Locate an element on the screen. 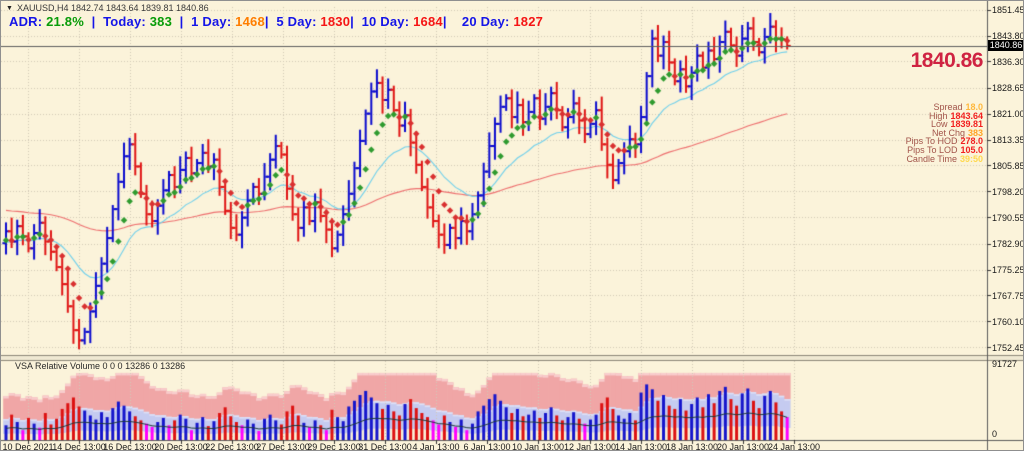  volume-axis-min-label: 0 is located at coordinates (995, 434).